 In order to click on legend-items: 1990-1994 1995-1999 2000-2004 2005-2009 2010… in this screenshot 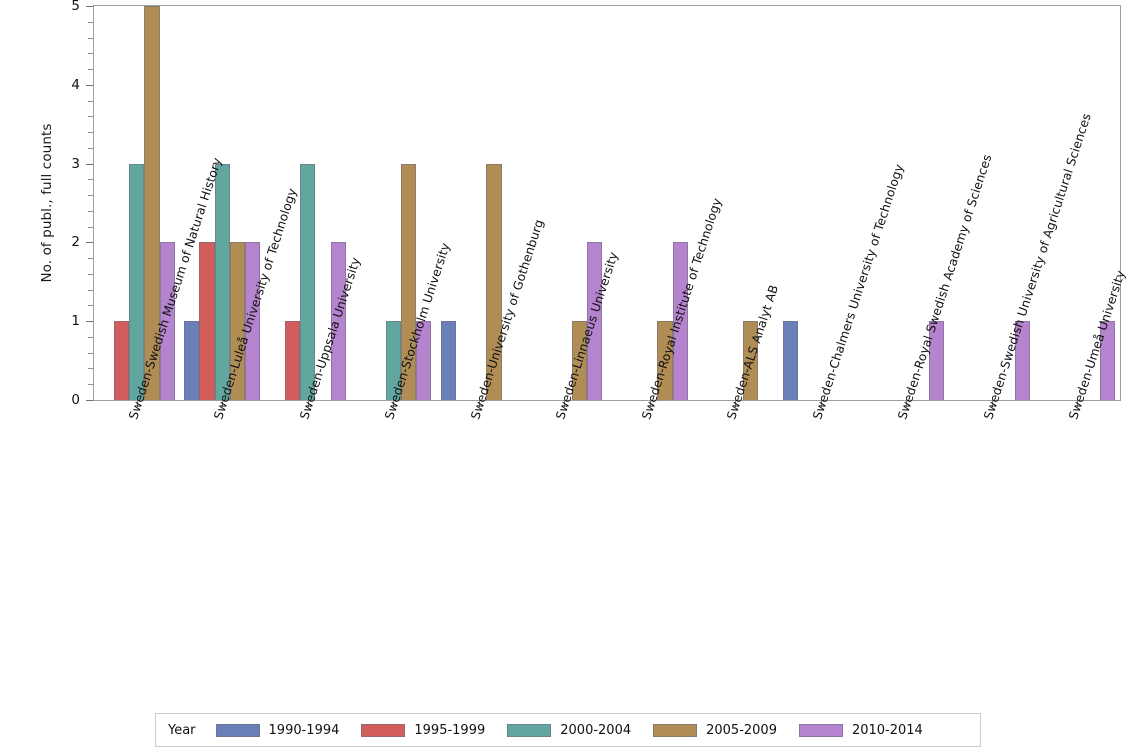, I will do `click(580, 730)`.